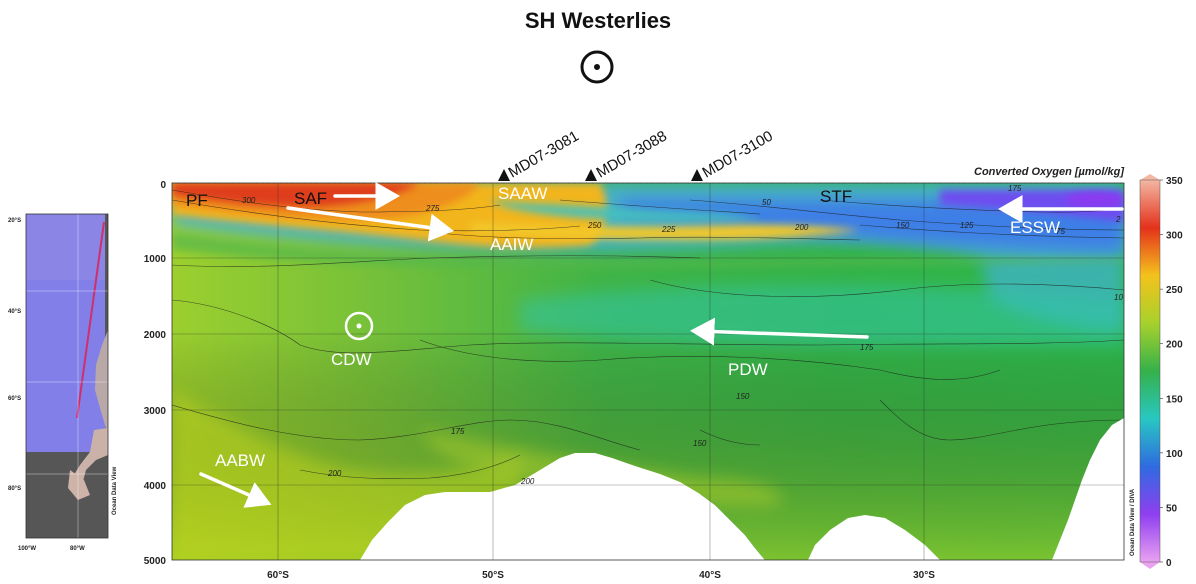 Image resolution: width=1196 pixels, height=584 pixels. Describe the element at coordinates (155, 259) in the screenshot. I see `y-tick-label: 1000` at that location.